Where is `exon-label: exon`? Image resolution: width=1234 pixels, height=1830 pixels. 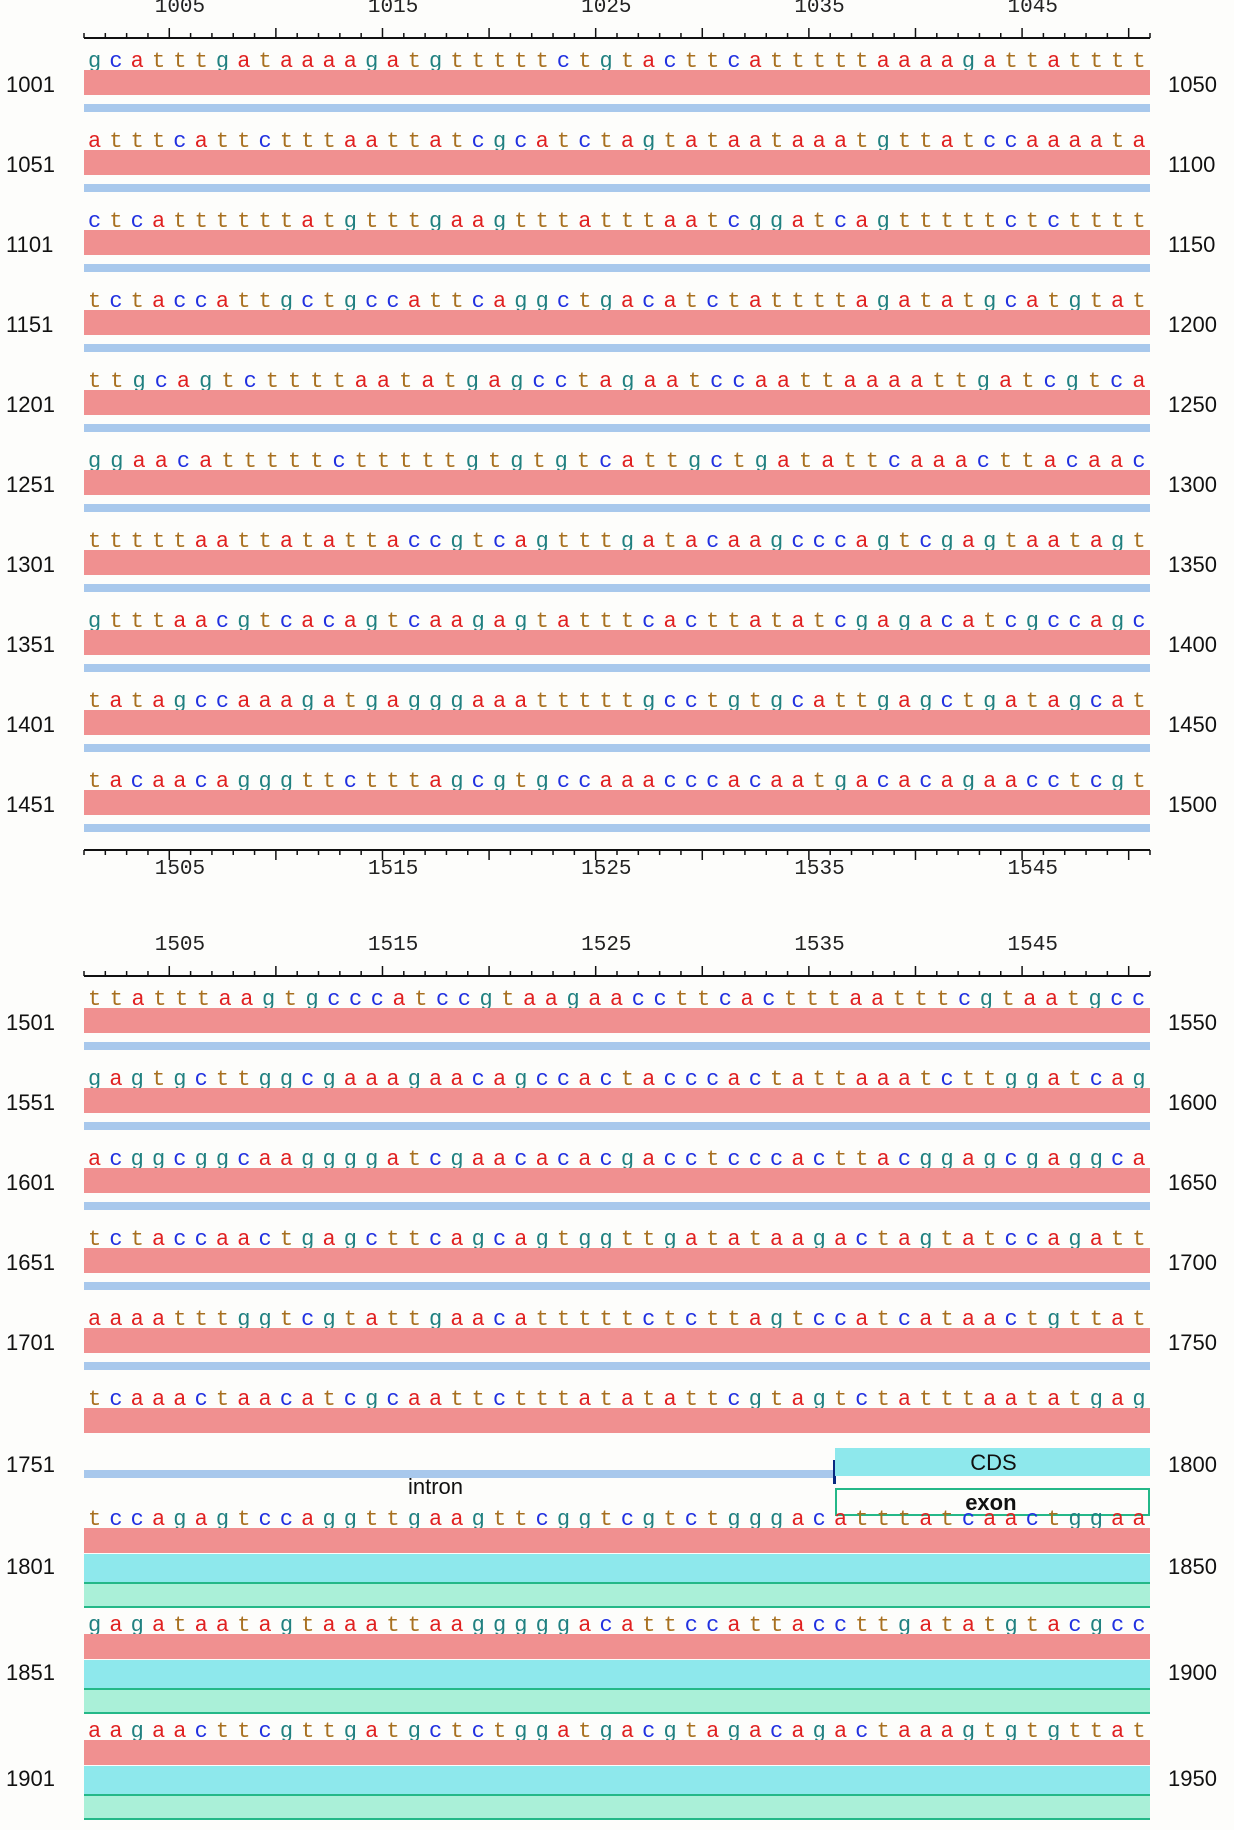 exon-label: exon is located at coordinates (991, 1502).